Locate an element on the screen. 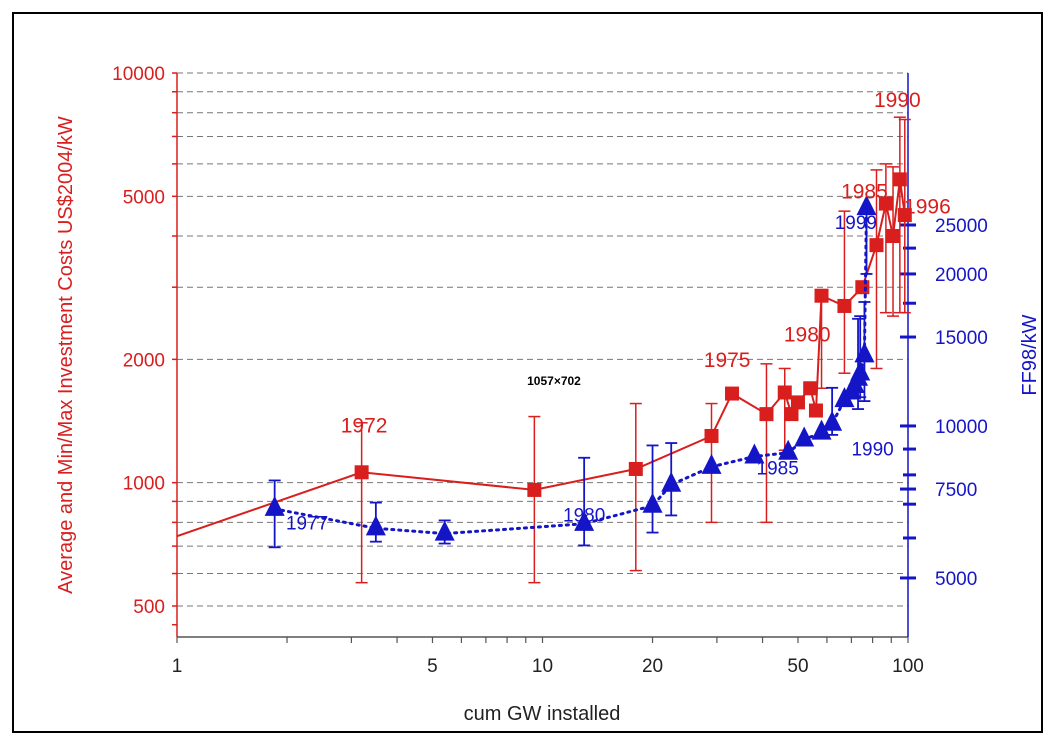  year-annotation: 1972 is located at coordinates (364, 425).